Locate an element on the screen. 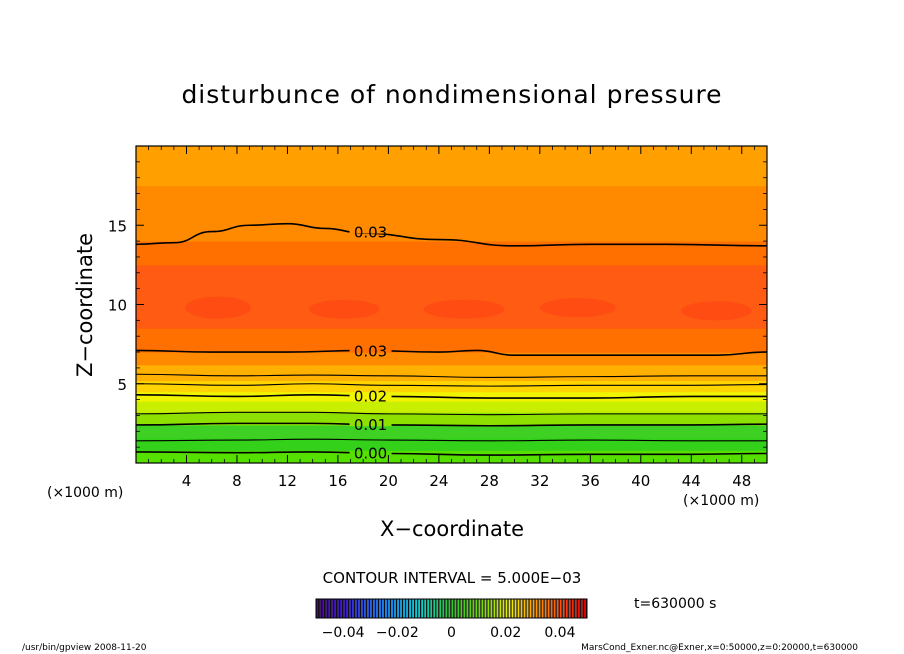 The width and height of the screenshot is (904, 654). x-tick-label-5: 24 is located at coordinates (438, 481).